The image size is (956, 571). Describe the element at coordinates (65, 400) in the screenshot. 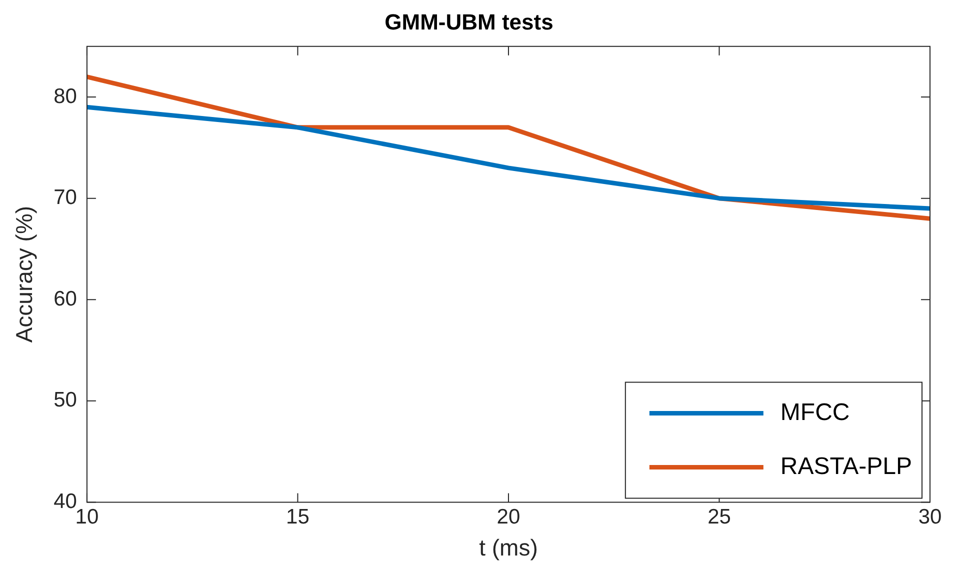

I see `y-tick-label: 50` at that location.